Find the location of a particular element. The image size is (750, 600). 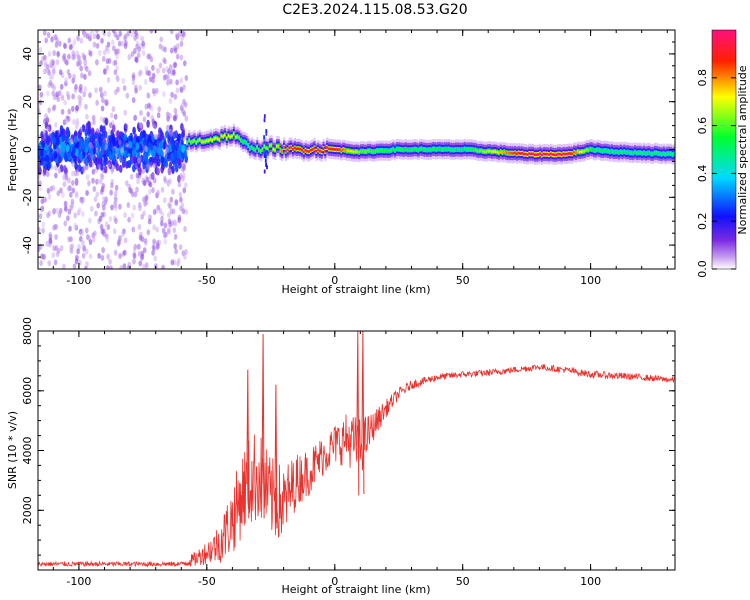

colorbar-tick-label: 0.4 is located at coordinates (702, 174).